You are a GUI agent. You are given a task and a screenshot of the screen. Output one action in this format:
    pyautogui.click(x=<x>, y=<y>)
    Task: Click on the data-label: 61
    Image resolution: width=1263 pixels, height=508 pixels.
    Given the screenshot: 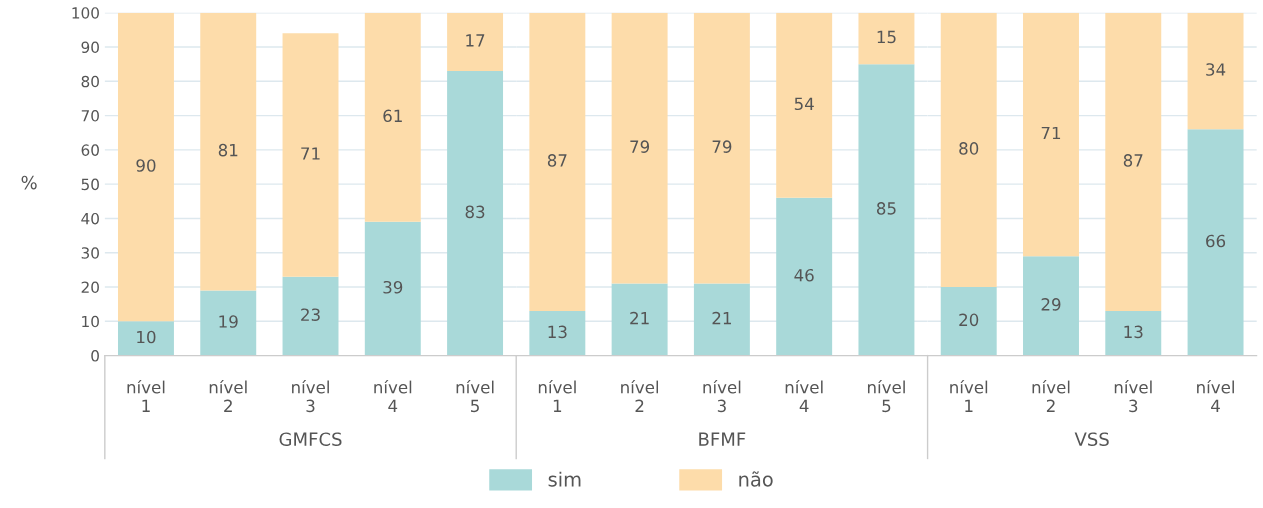 What is the action you would take?
    pyautogui.click(x=392, y=116)
    